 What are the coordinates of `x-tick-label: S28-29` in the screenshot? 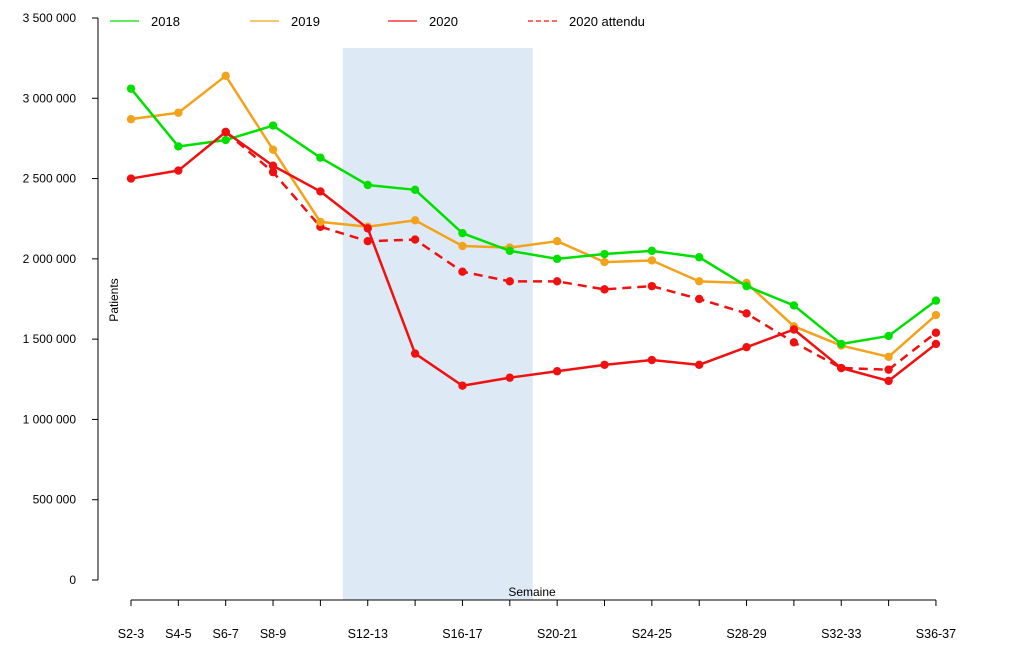 It's located at (746, 634).